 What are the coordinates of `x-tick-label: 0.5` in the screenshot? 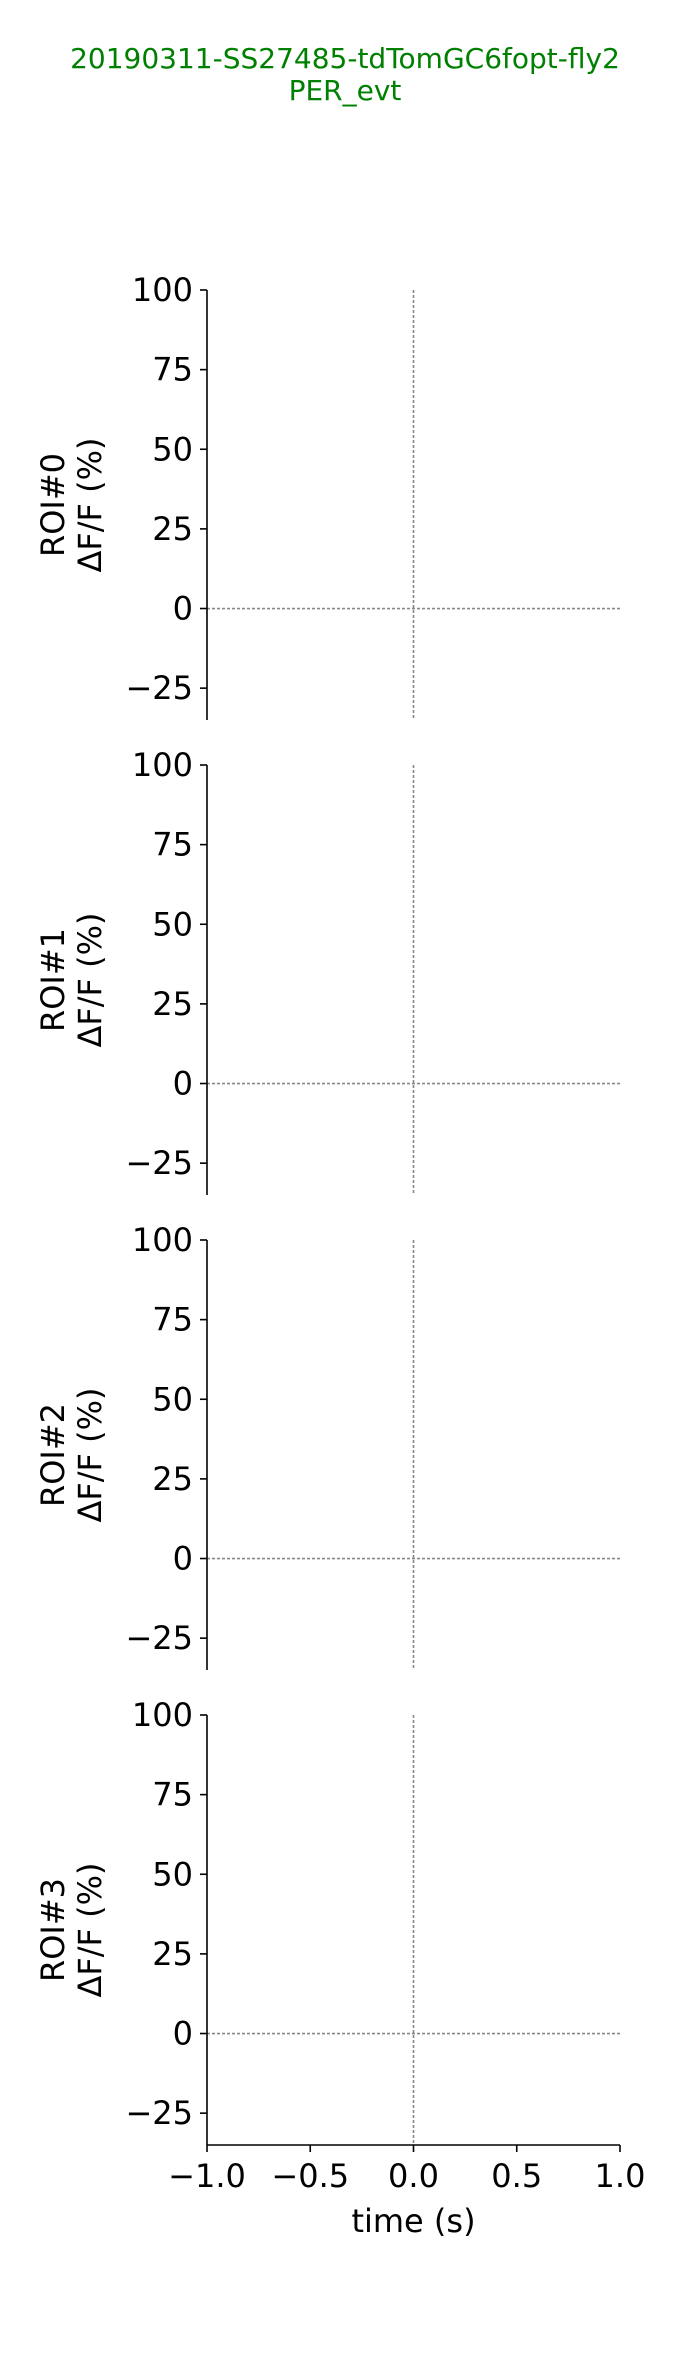 It's located at (516, 2176).